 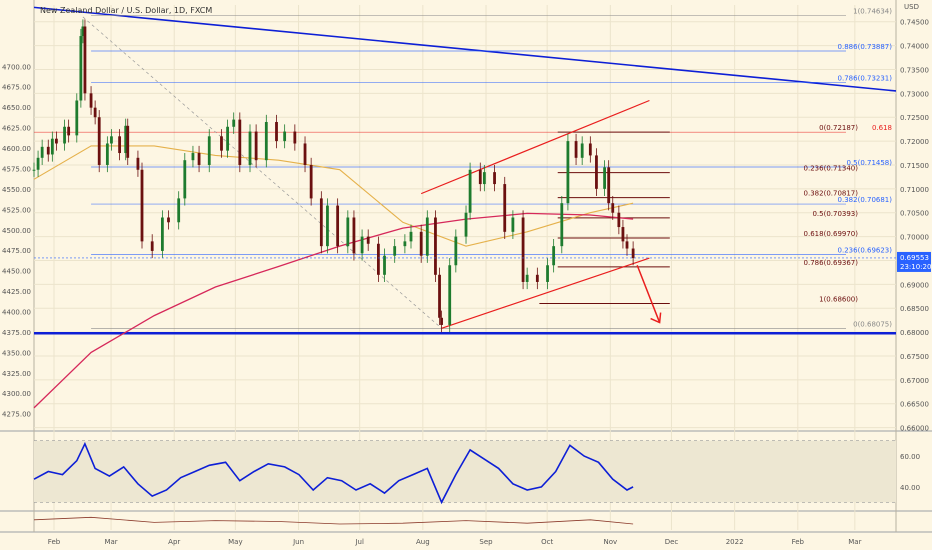 I want to click on sma-50-line, so click(x=333, y=196).